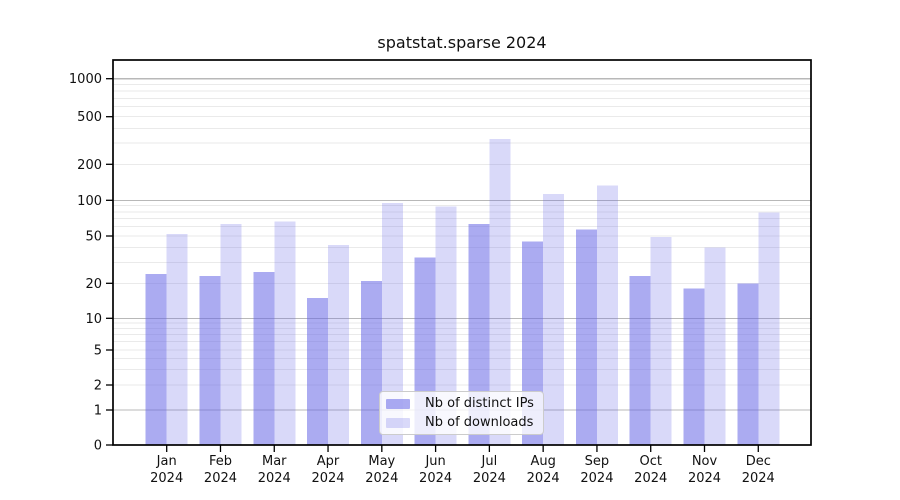 The height and width of the screenshot is (500, 900). I want to click on bar-downloads-aug, so click(554, 319).